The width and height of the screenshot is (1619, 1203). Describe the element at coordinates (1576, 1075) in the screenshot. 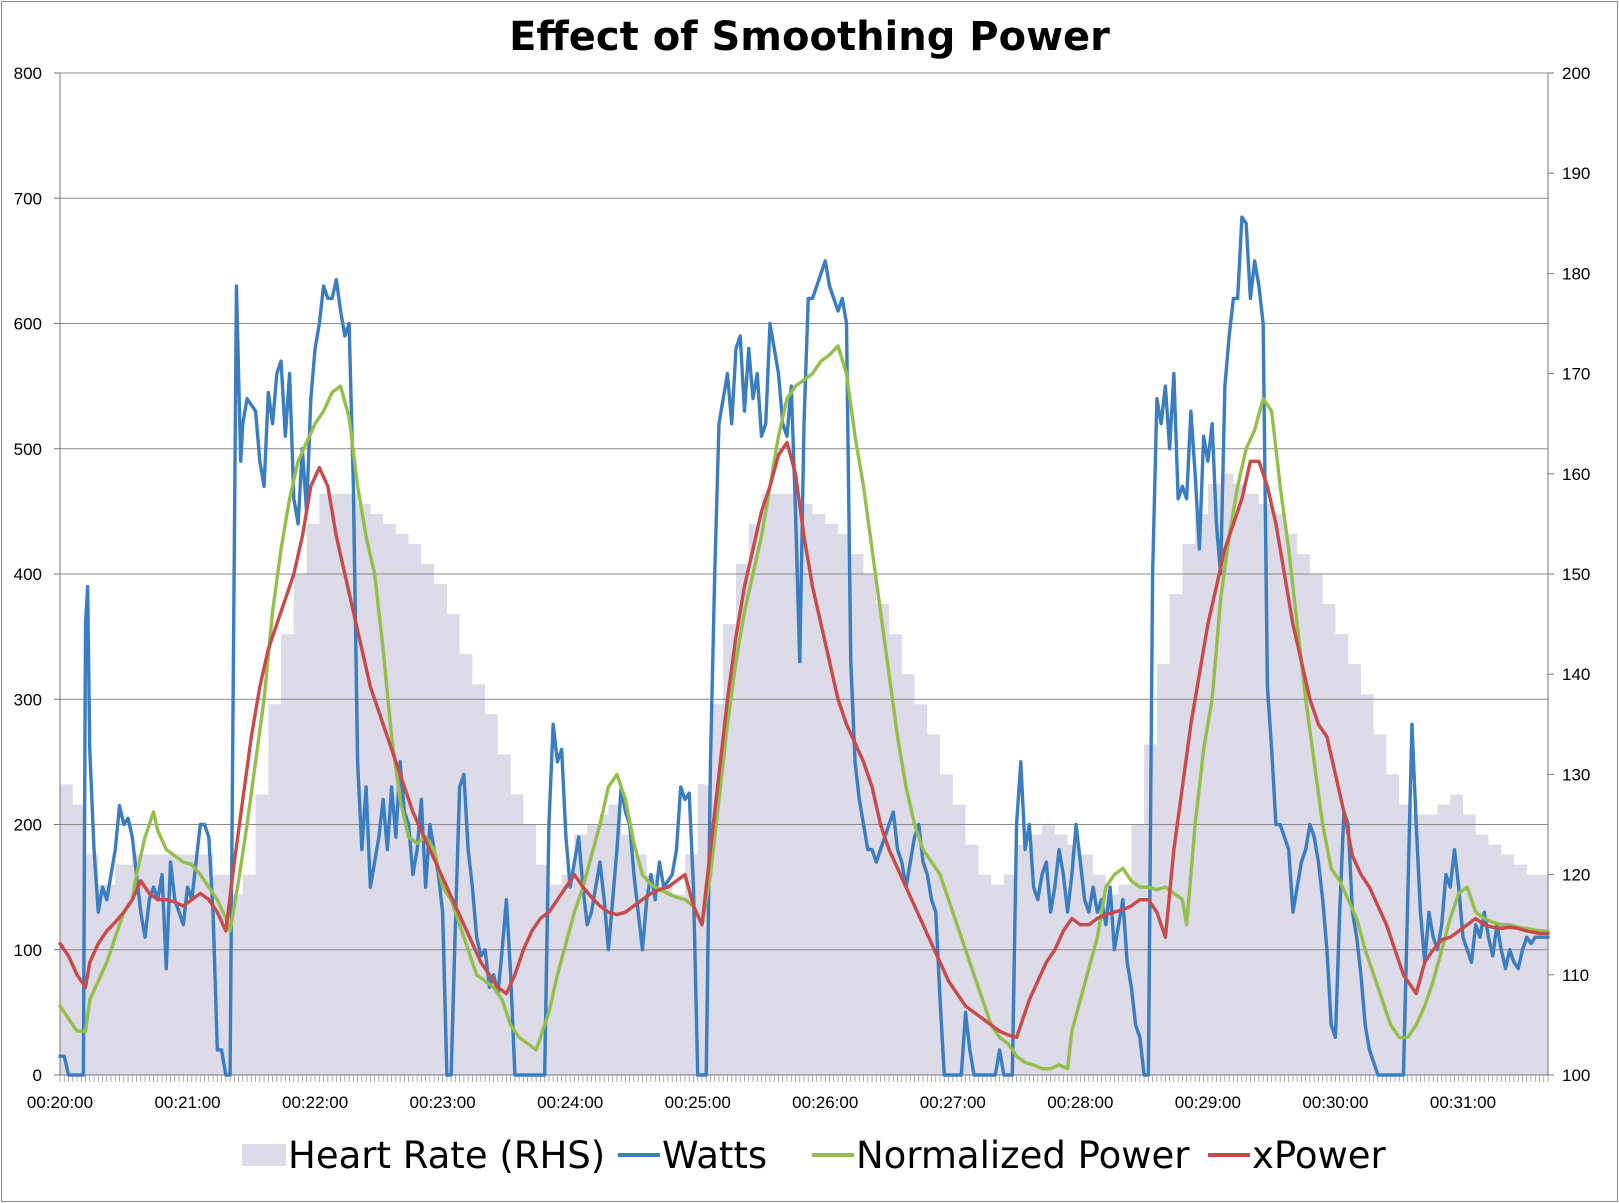

I see `y2-tick-label: 100` at that location.